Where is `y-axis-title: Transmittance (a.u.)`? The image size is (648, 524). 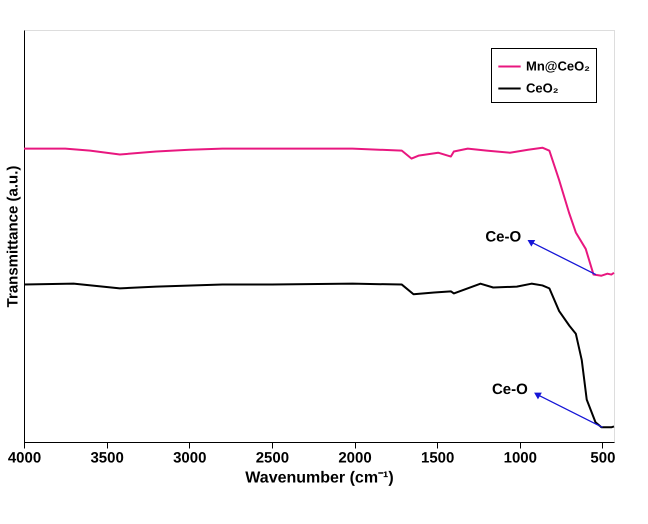 y-axis-title: Transmittance (a.u.) is located at coordinates (13, 237).